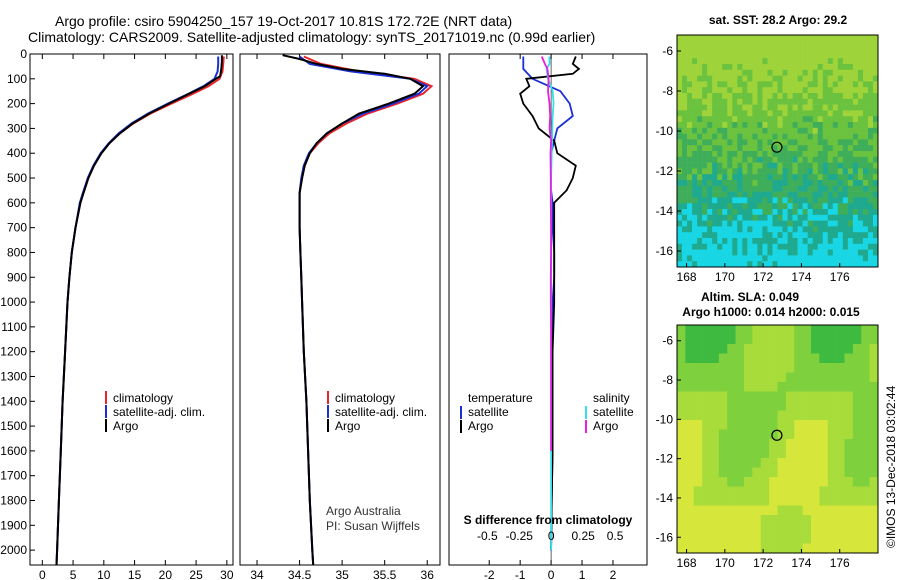 The image size is (900, 580). What do you see at coordinates (665, 459) in the screenshot?
I see `y-tick-label: -12` at bounding box center [665, 459].